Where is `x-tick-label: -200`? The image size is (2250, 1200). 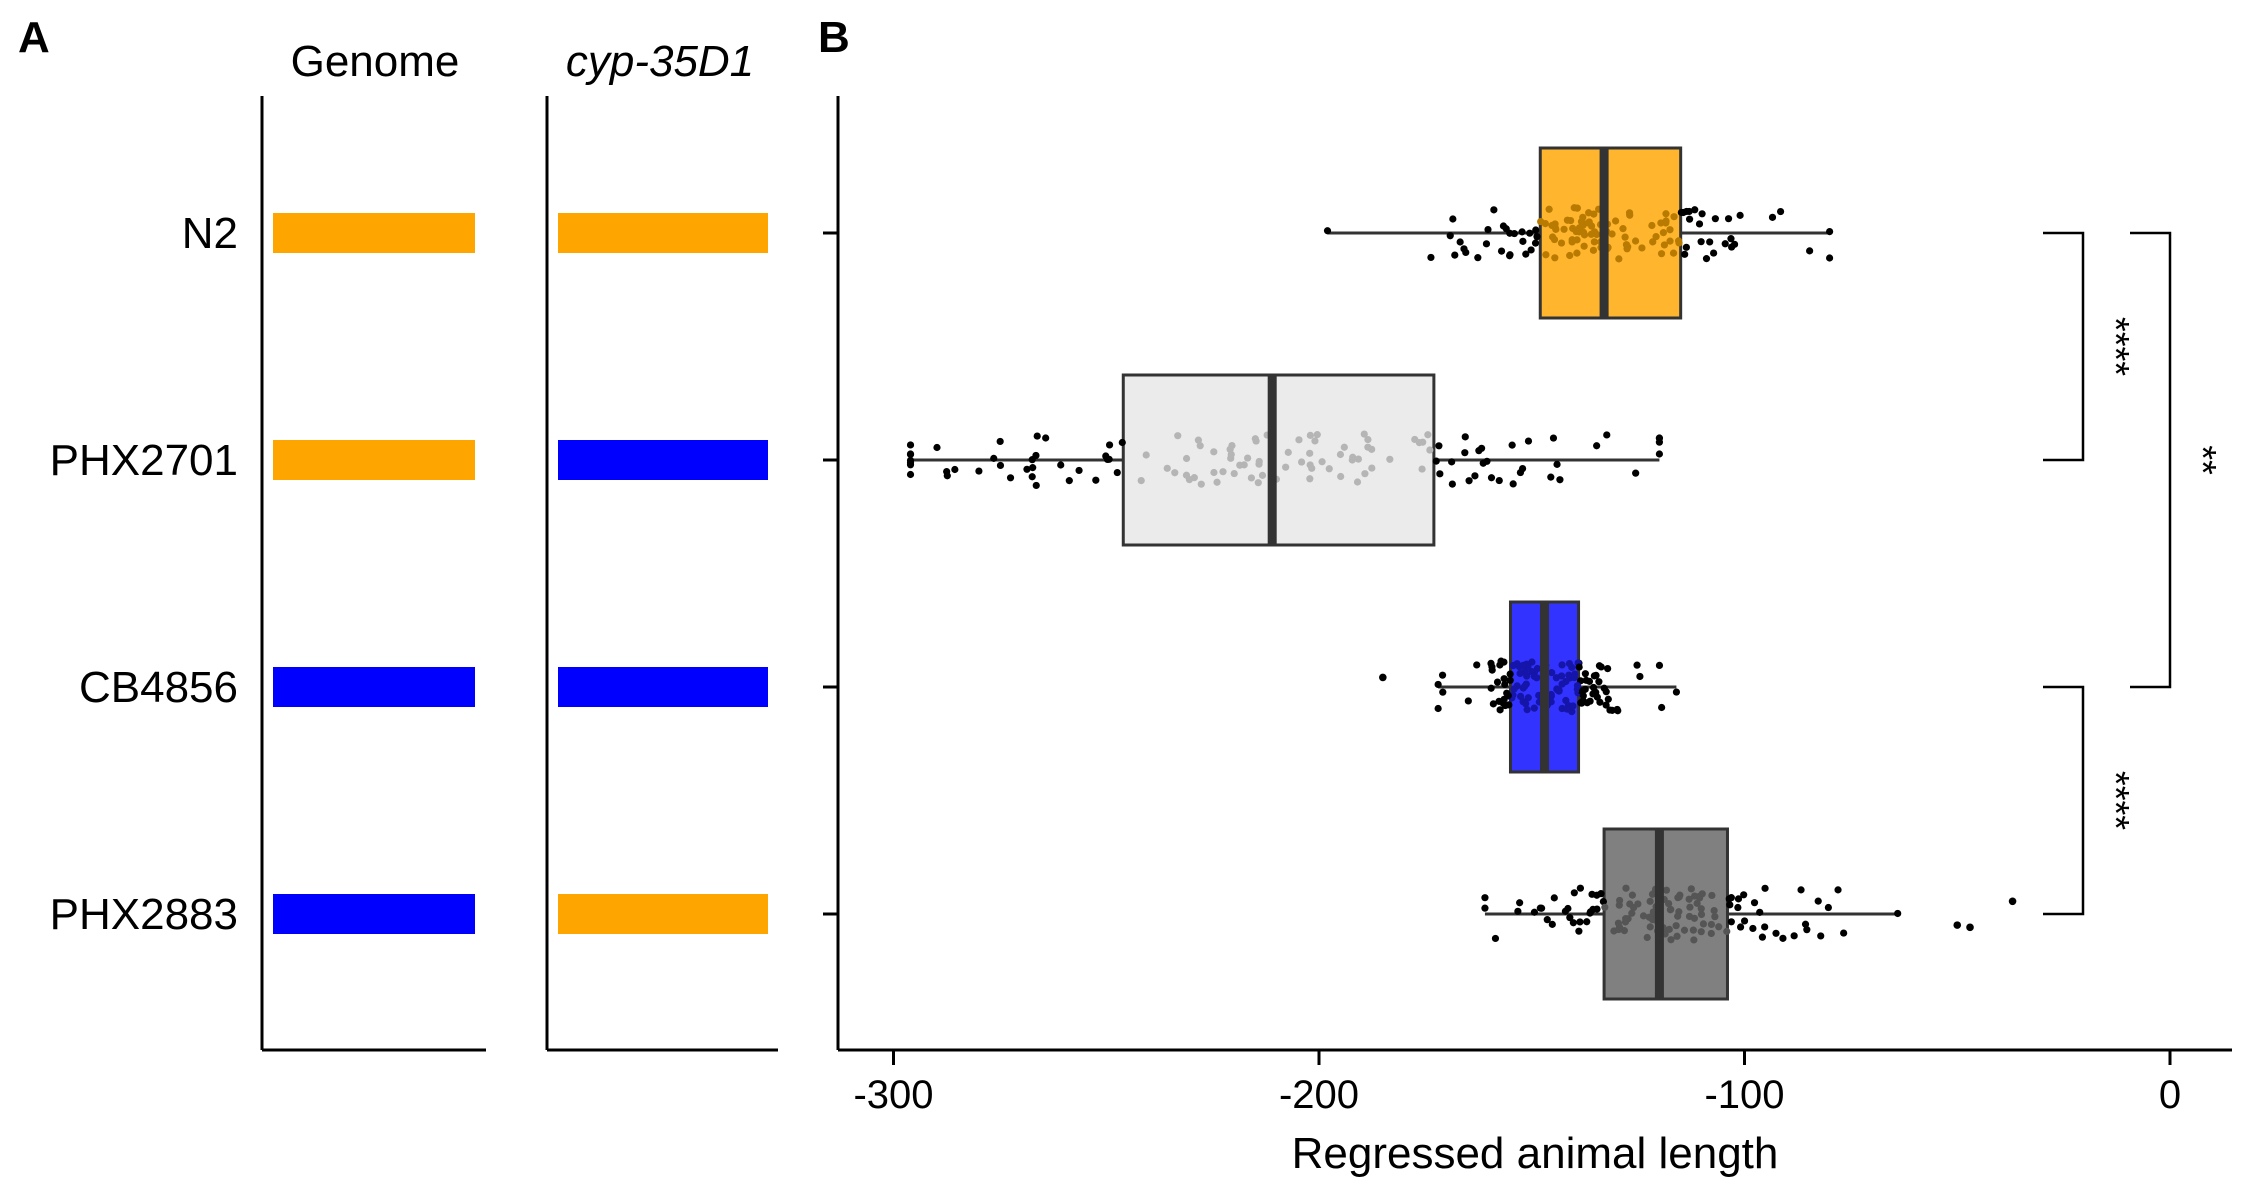
x-tick-label: -200 is located at coordinates (1319, 1095).